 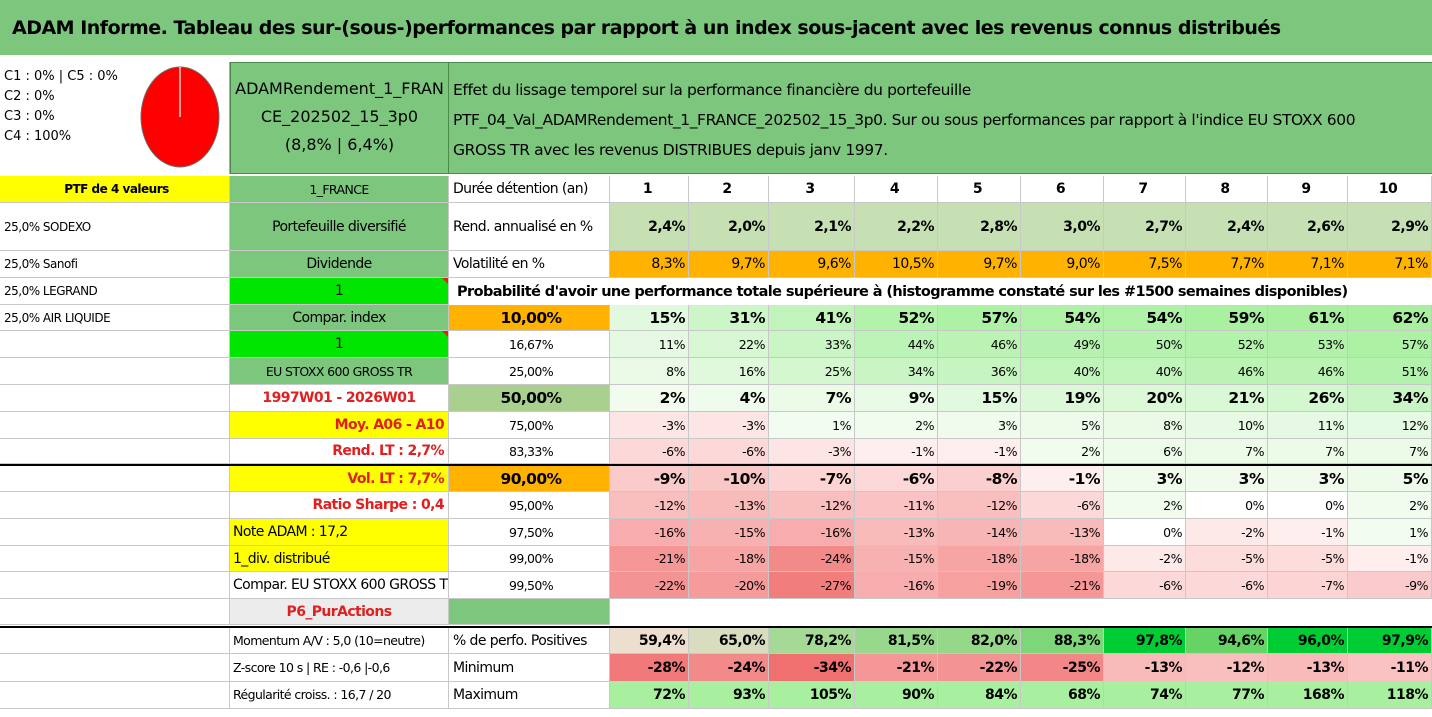 What do you see at coordinates (649, 641) in the screenshot?
I see `stat-value: 59,4%` at bounding box center [649, 641].